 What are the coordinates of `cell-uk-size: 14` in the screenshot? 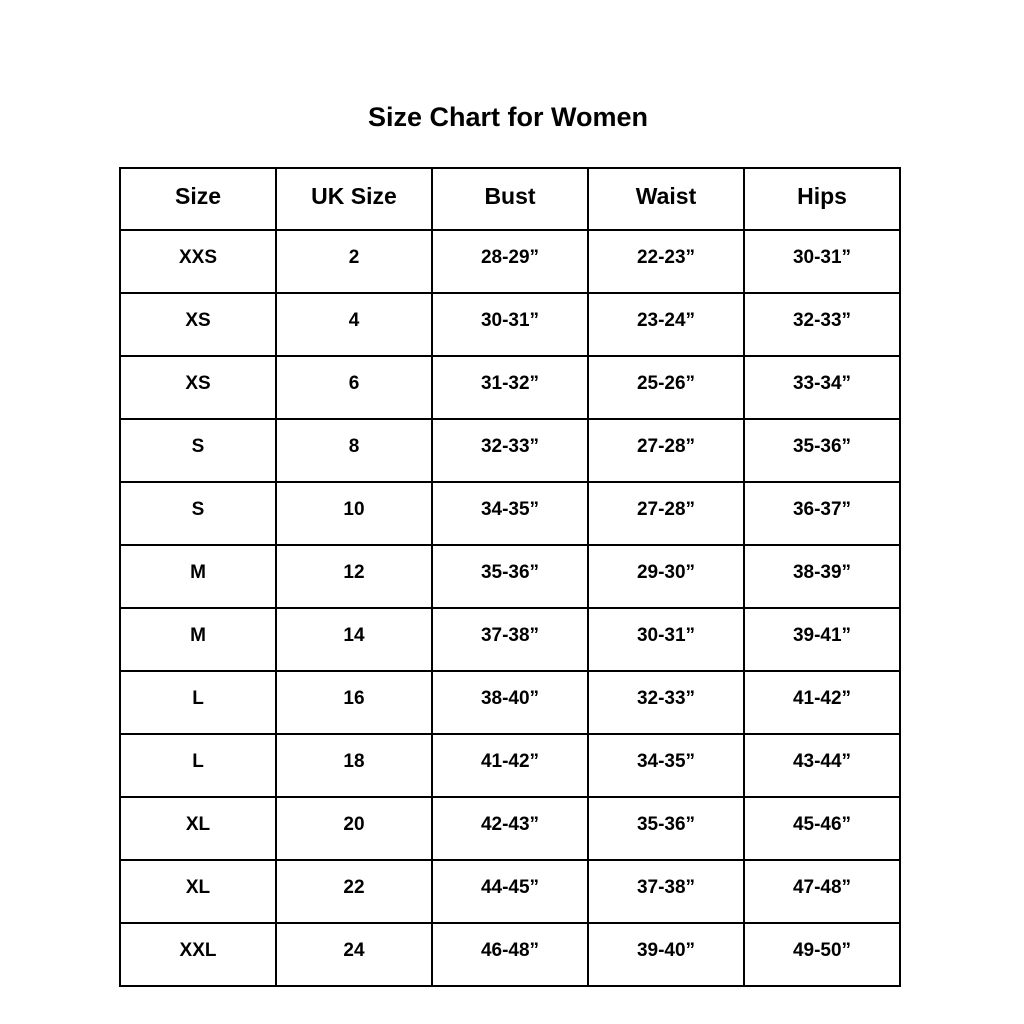 It's located at (354, 639).